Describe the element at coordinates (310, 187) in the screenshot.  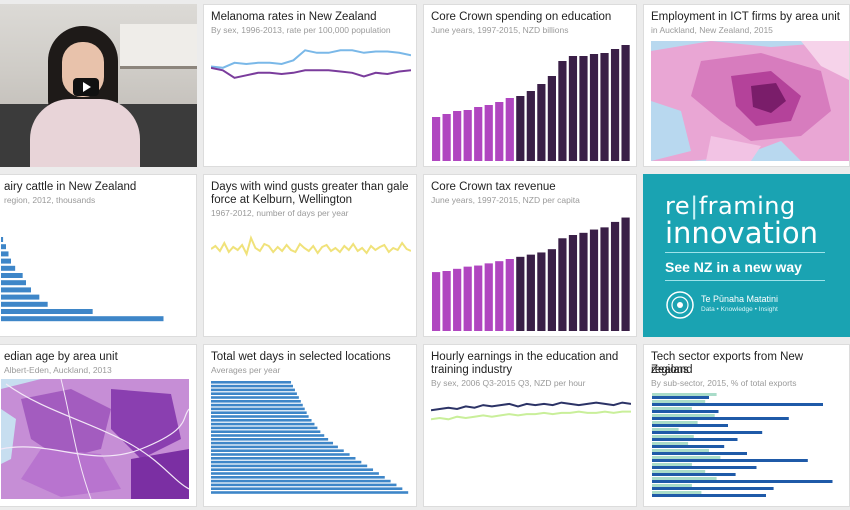
I see `tile-title-line1: Days with wind gusts greater than gale` at that location.